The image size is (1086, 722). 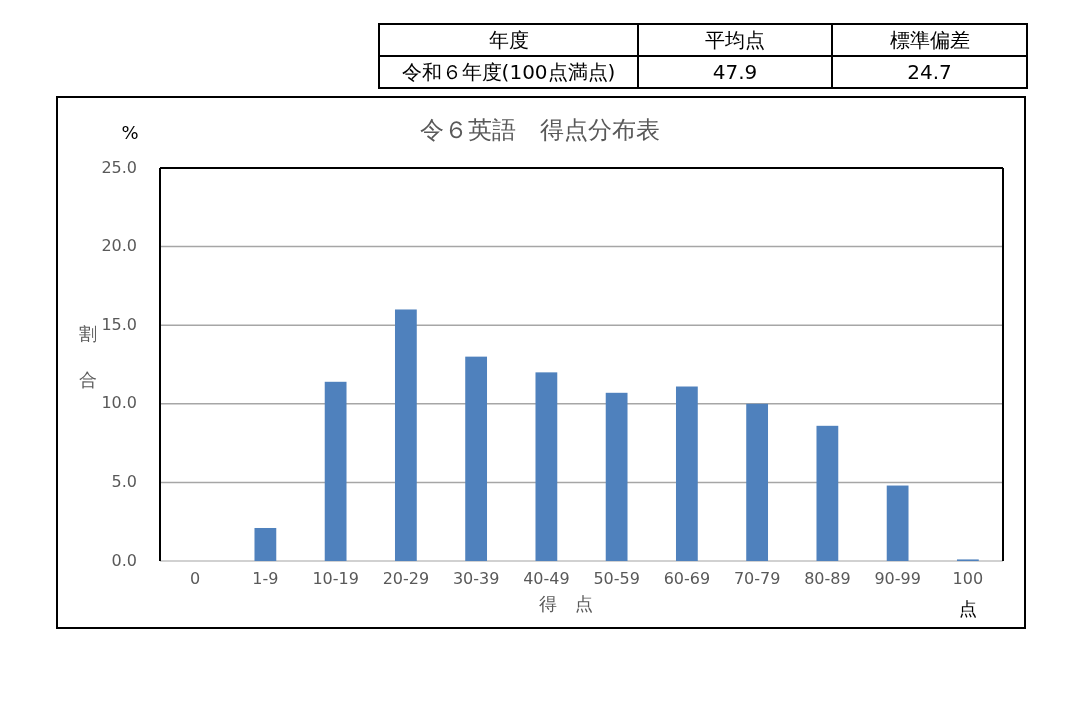 I want to click on chart-title: 令６英語 得点分布表, so click(x=540, y=130).